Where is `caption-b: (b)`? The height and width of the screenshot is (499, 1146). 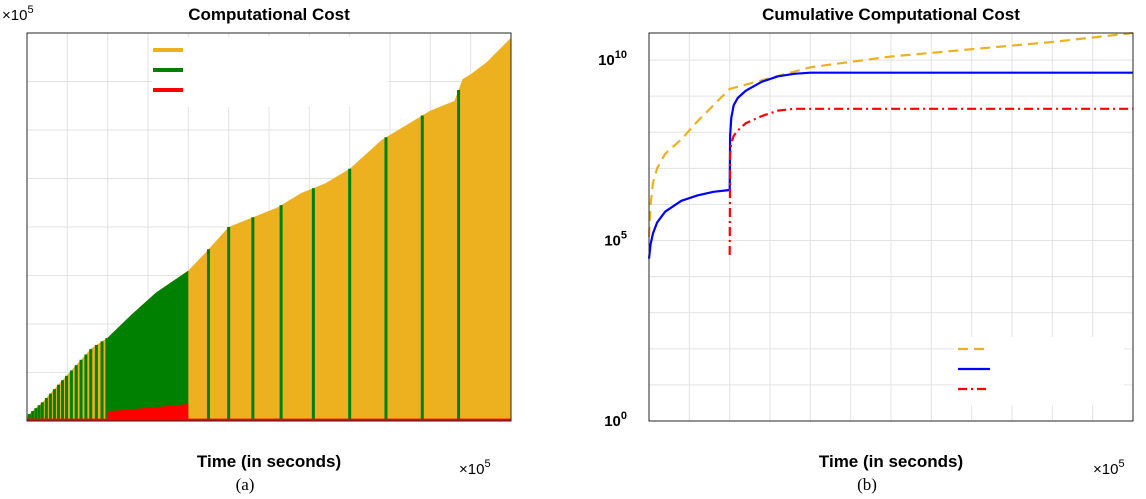 caption-b: (b) is located at coordinates (867, 484).